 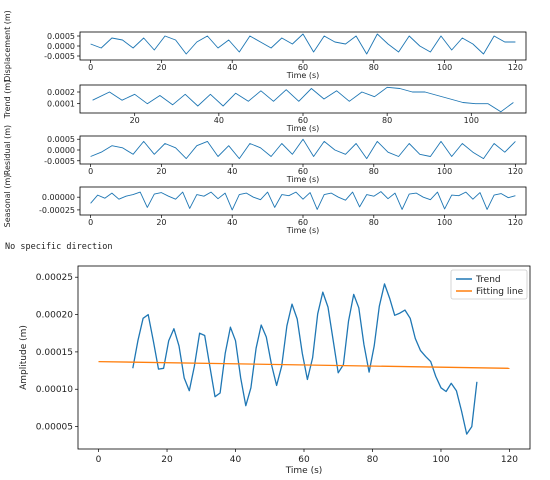 What do you see at coordinates (59, 161) in the screenshot?
I see `residual-ytick-label: -0.0005` at bounding box center [59, 161].